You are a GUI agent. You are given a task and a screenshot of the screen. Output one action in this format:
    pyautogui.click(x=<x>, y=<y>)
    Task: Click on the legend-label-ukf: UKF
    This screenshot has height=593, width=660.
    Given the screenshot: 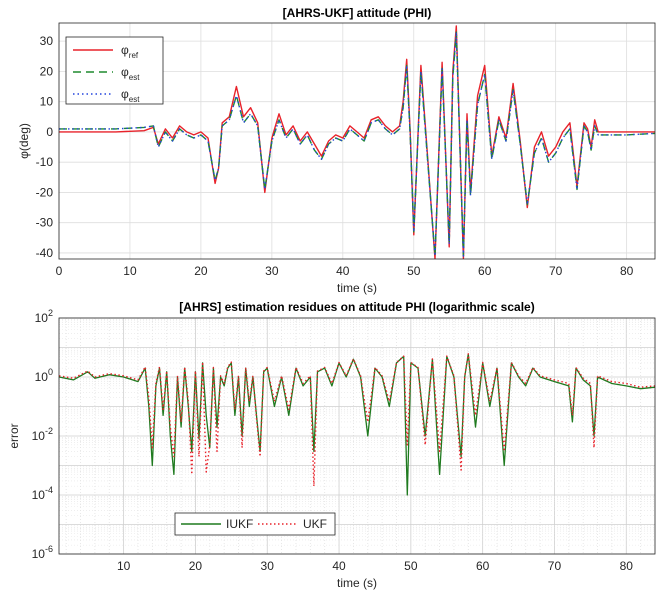 What is the action you would take?
    pyautogui.click(x=315, y=524)
    